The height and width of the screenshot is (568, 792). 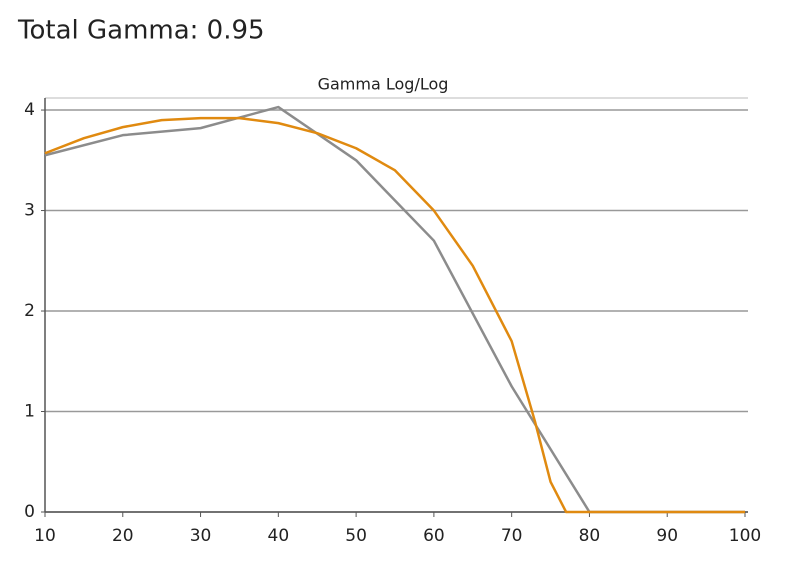 What do you see at coordinates (141, 31) in the screenshot?
I see `page-title: Total Gamma: 0.95` at bounding box center [141, 31].